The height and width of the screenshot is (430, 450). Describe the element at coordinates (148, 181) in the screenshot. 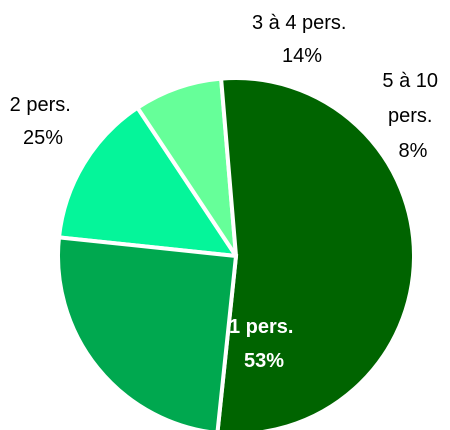

I see `slice-3-4-pers` at that location.